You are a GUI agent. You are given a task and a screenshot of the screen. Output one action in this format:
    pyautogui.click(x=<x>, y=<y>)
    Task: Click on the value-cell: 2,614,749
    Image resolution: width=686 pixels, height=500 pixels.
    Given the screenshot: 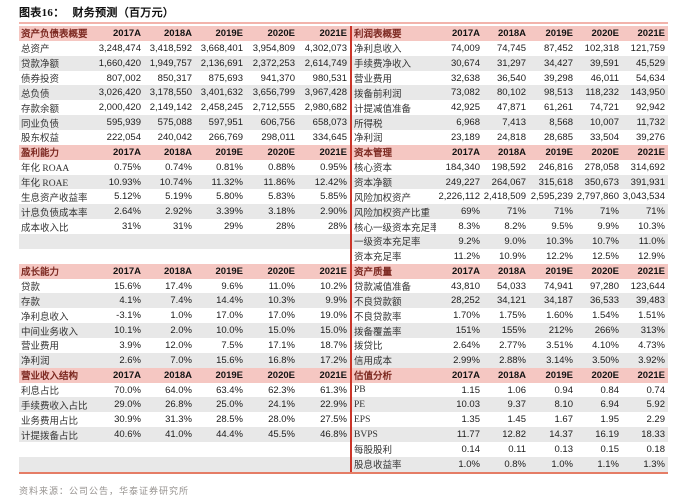 What is the action you would take?
    pyautogui.click(x=324, y=63)
    